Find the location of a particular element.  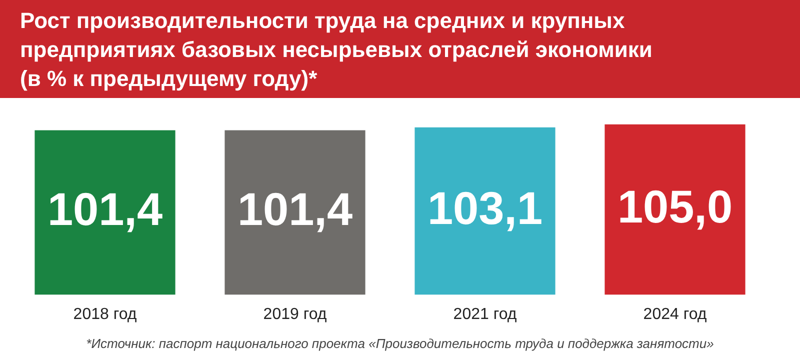

x-tick-label: 2024 год is located at coordinates (675, 314).